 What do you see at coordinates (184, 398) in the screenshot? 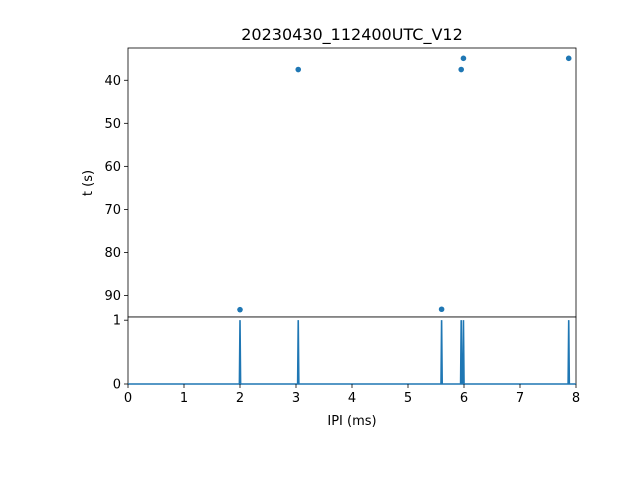
I see `histogram-x-tick-label: 1` at bounding box center [184, 398].